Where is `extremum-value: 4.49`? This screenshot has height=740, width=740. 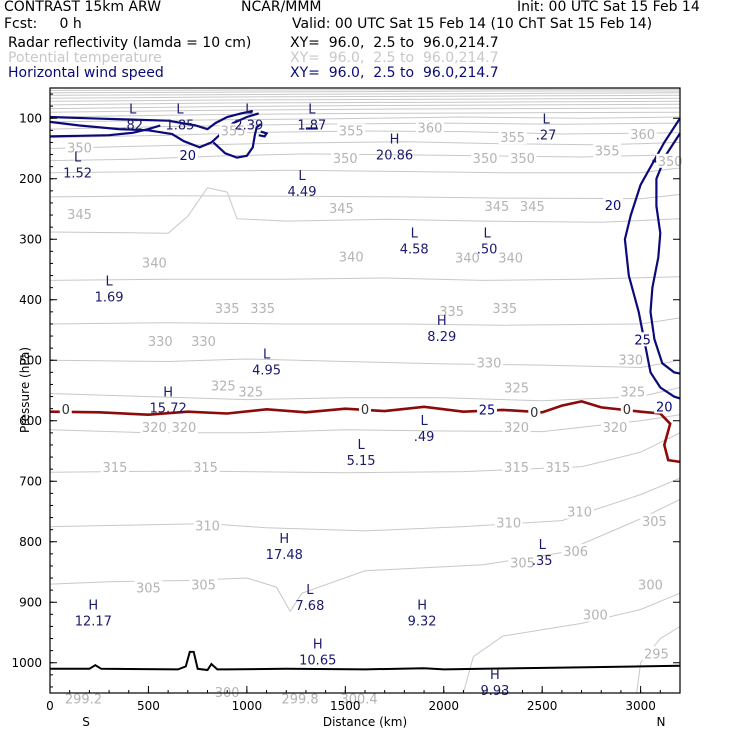
extremum-value: 4.49 is located at coordinates (302, 192).